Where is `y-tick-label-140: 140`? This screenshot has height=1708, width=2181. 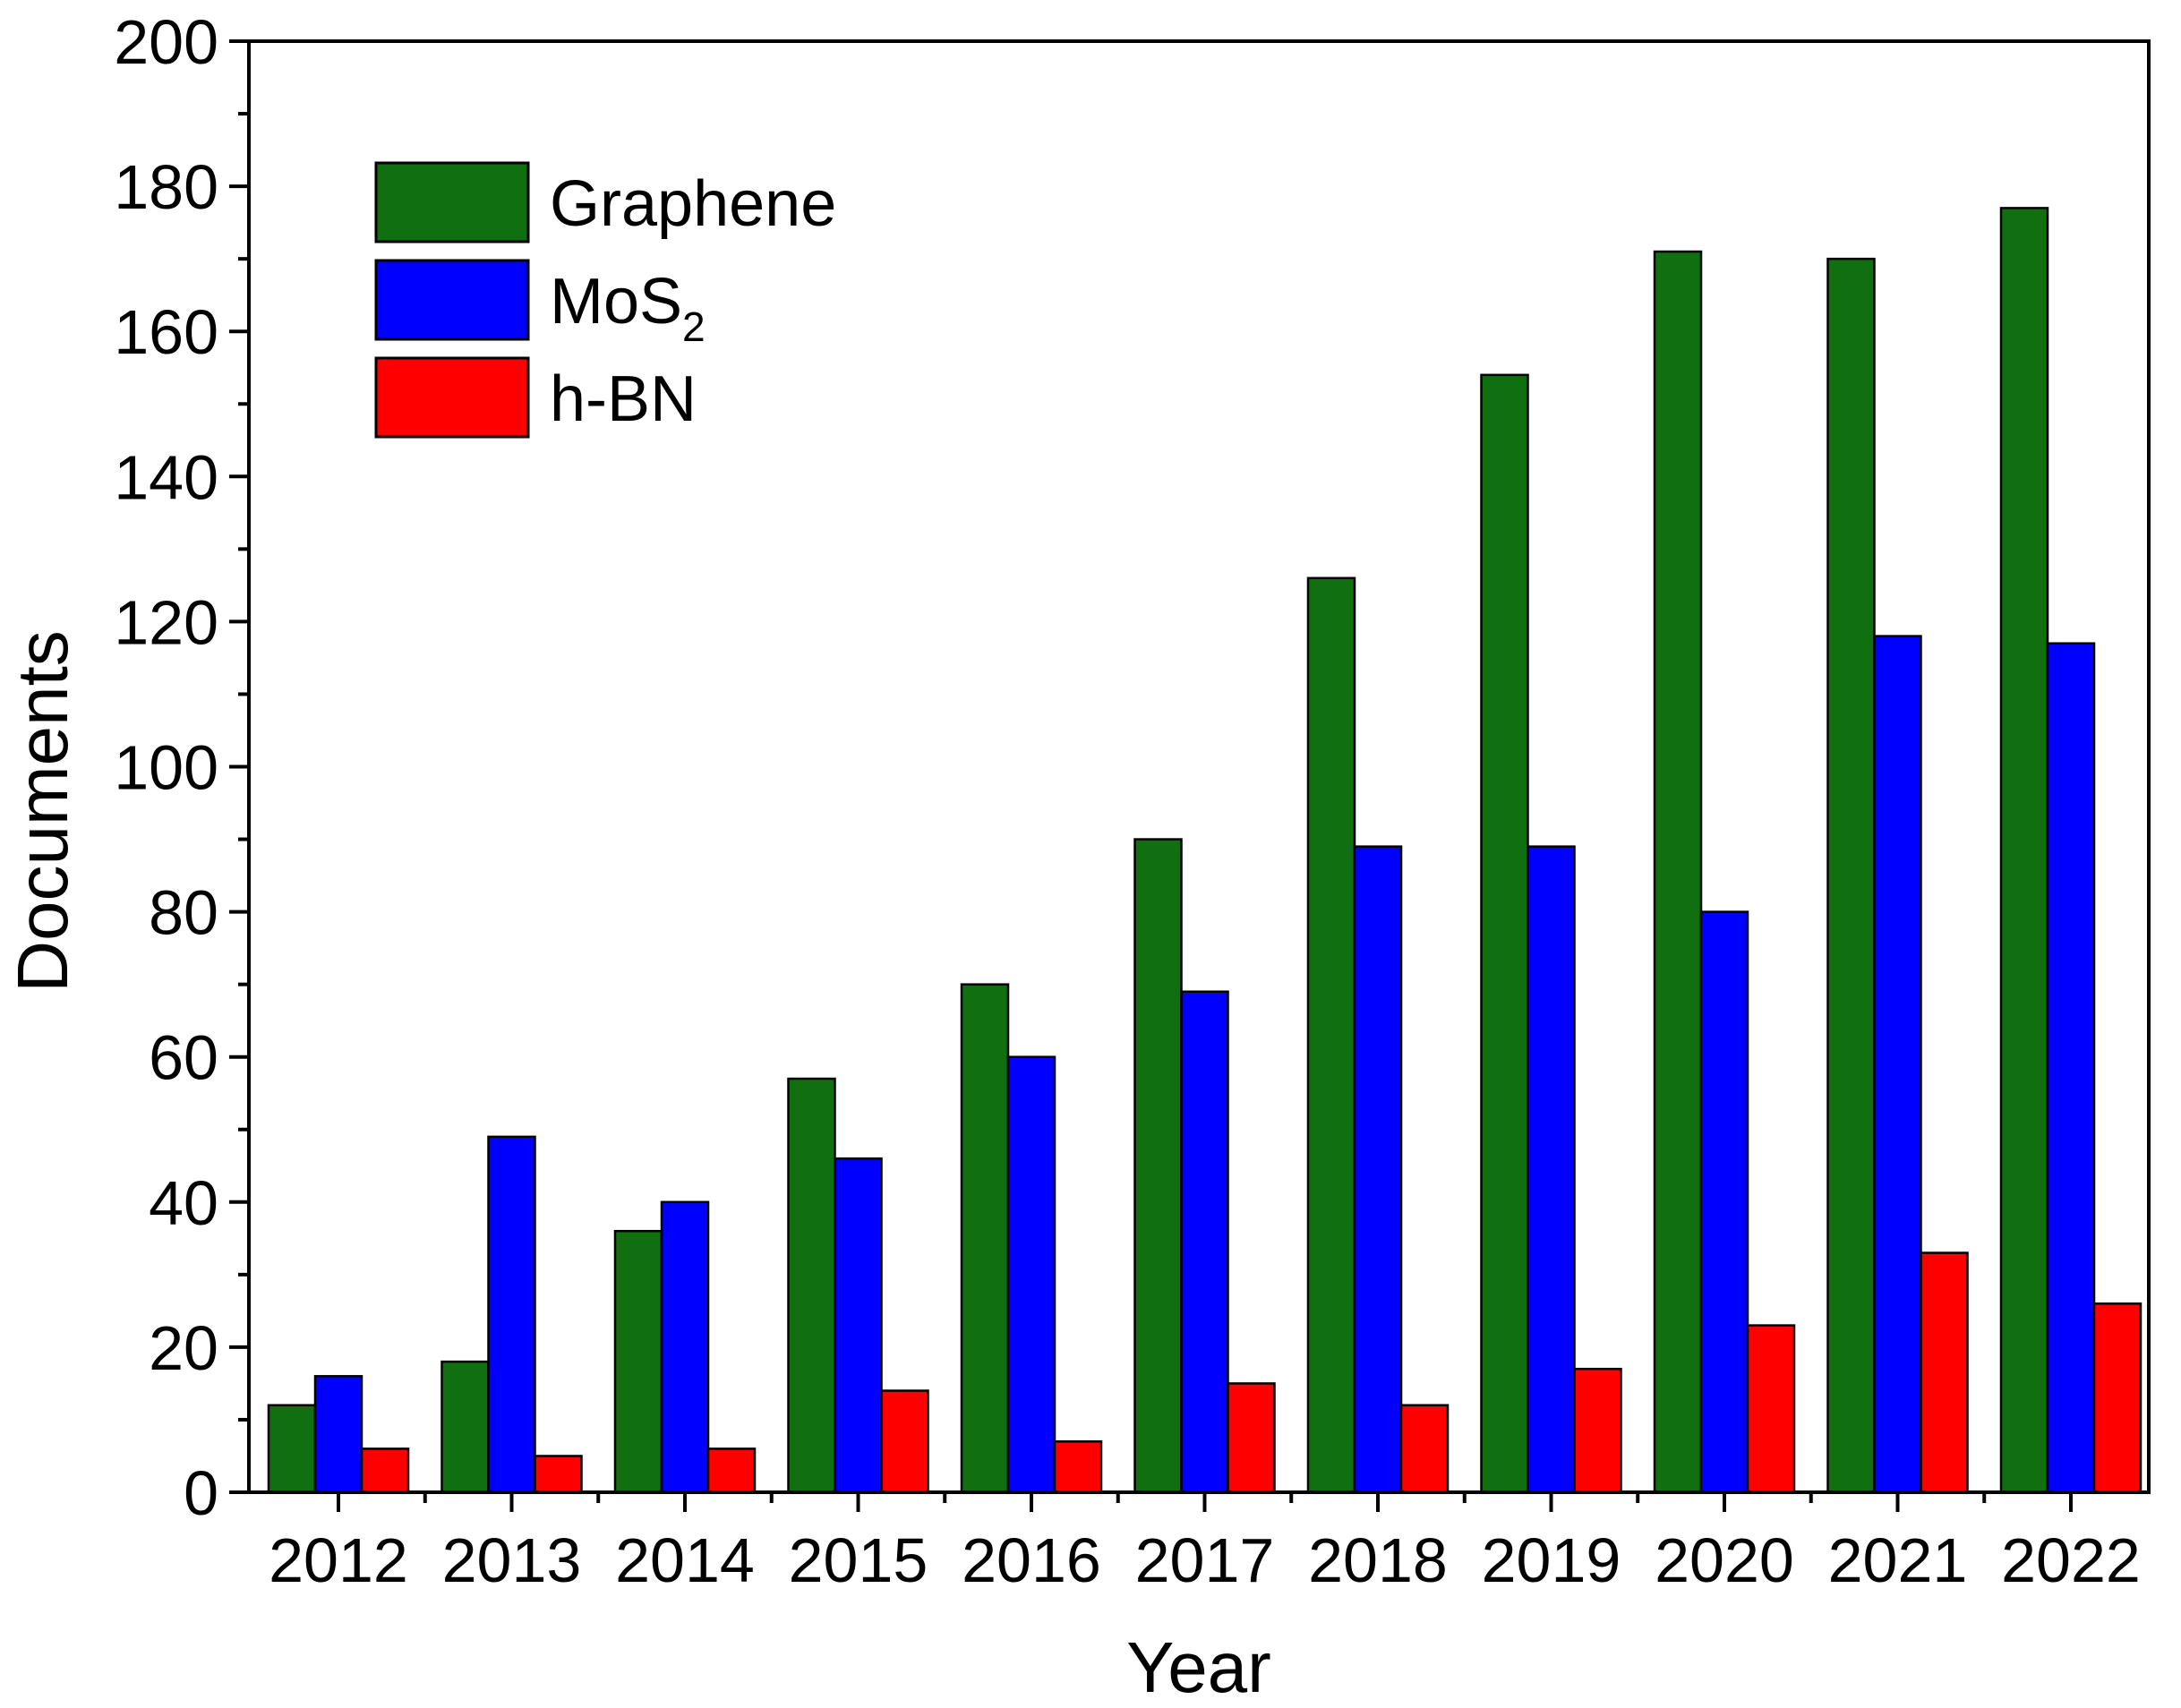
y-tick-label-140: 140 is located at coordinates (166, 477).